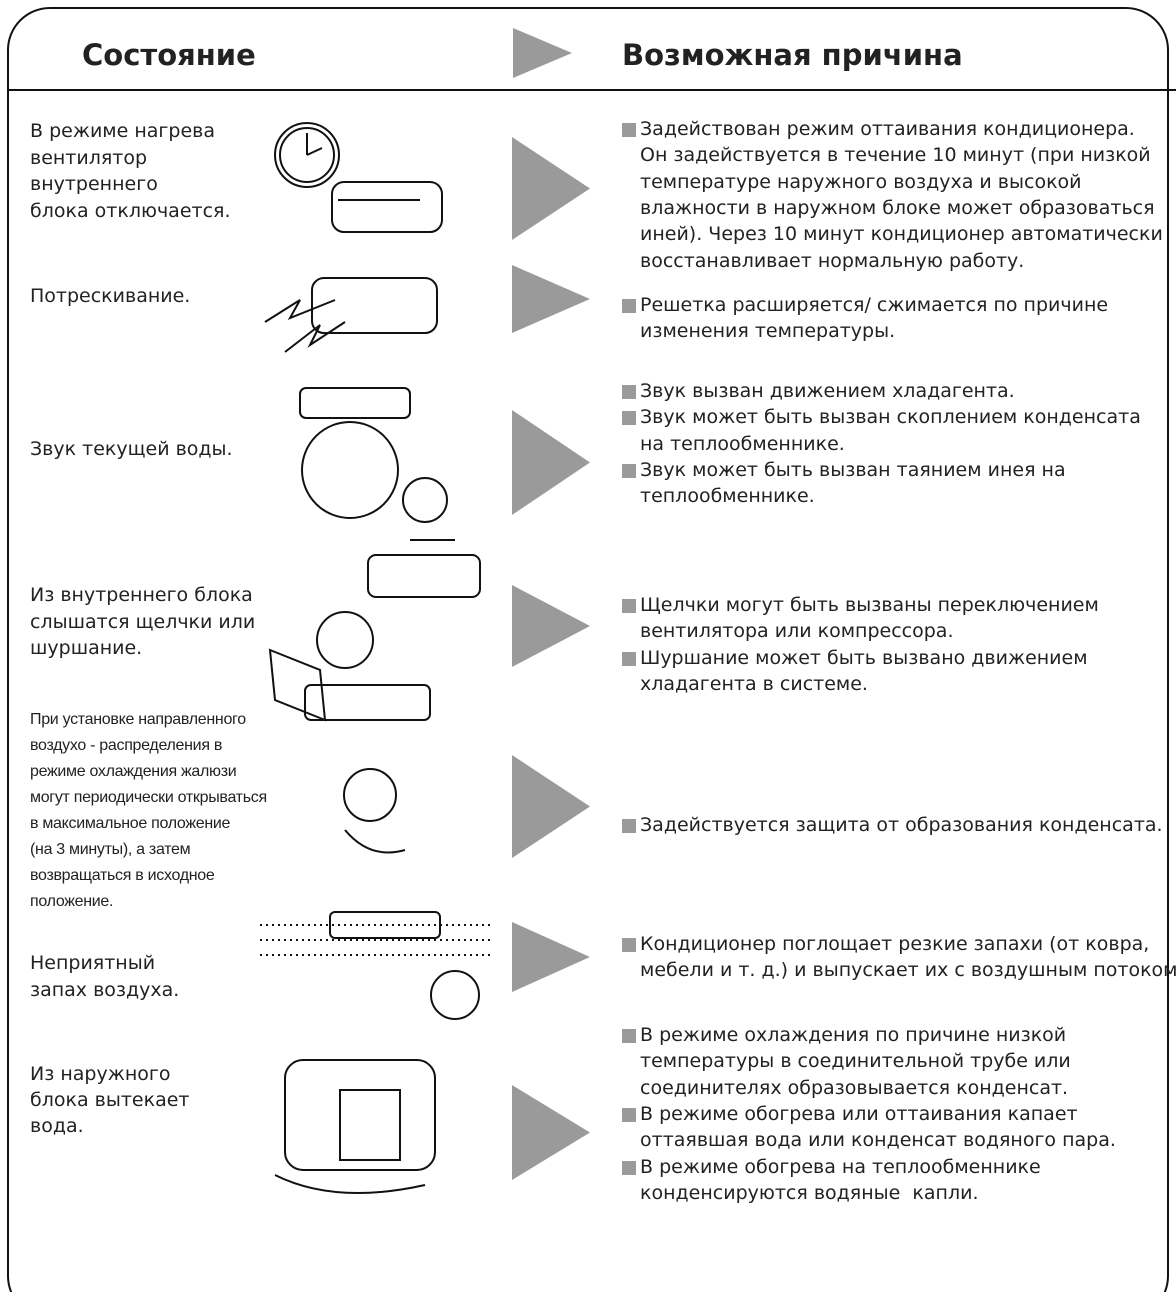 The height and width of the screenshot is (1292, 1176). What do you see at coordinates (57, 1126) in the screenshot?
I see `condition-line: вода.` at bounding box center [57, 1126].